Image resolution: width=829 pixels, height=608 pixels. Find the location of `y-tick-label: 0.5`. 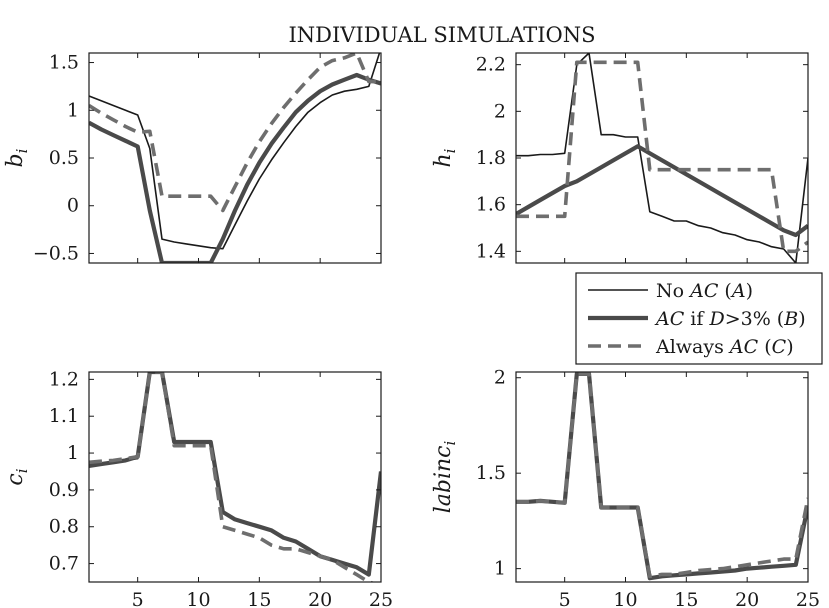

y-tick-label: 0.5 is located at coordinates (64, 158).